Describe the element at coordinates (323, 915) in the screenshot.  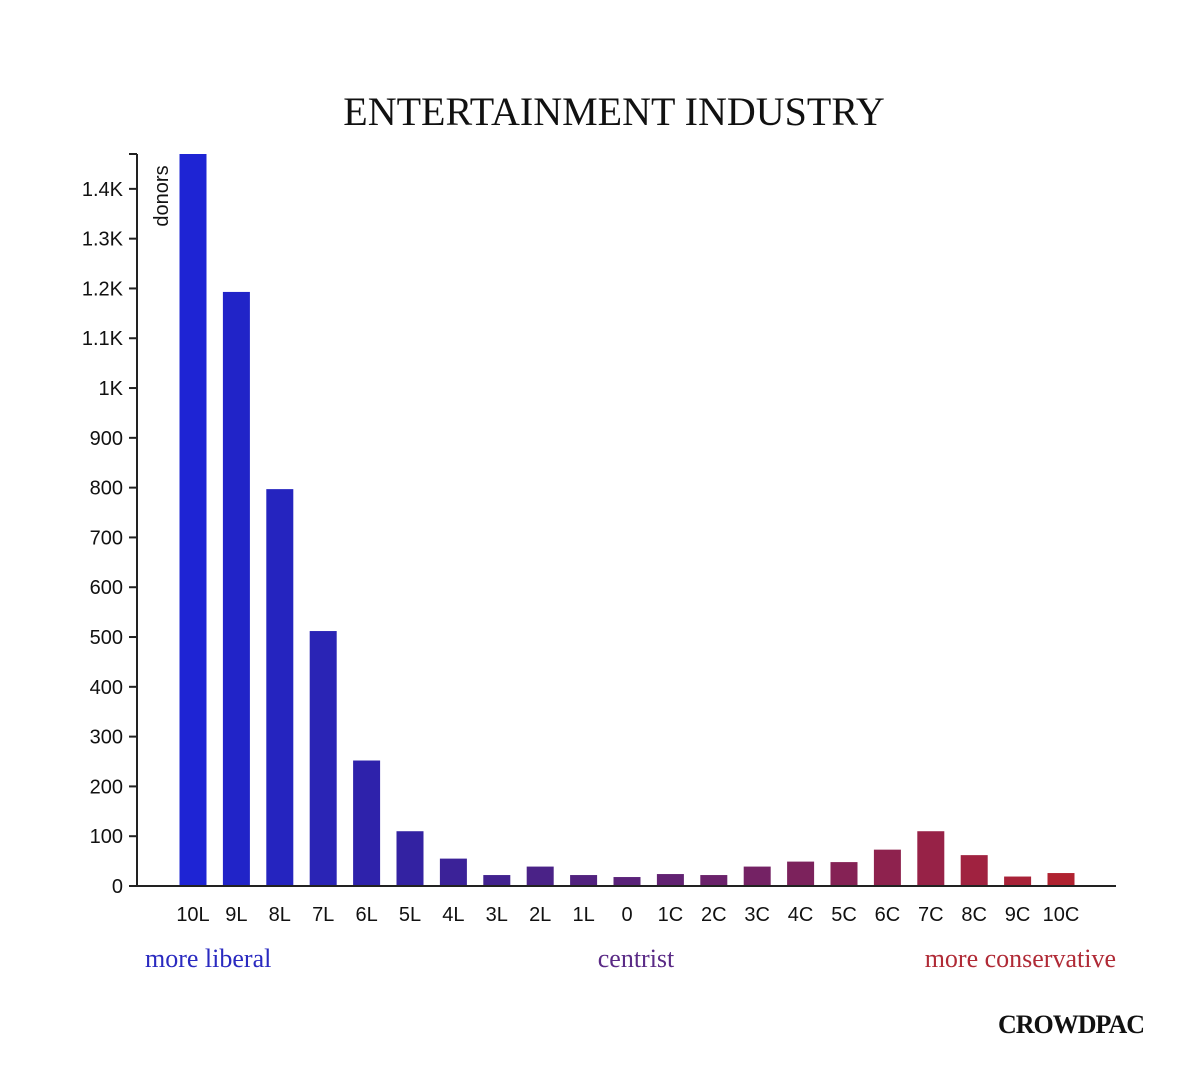
I see `x-tick-label: 7L` at that location.